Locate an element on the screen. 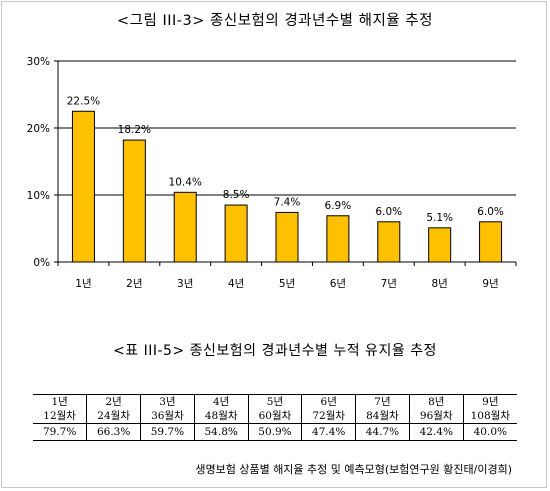  data-label: 10.4% is located at coordinates (185, 182).